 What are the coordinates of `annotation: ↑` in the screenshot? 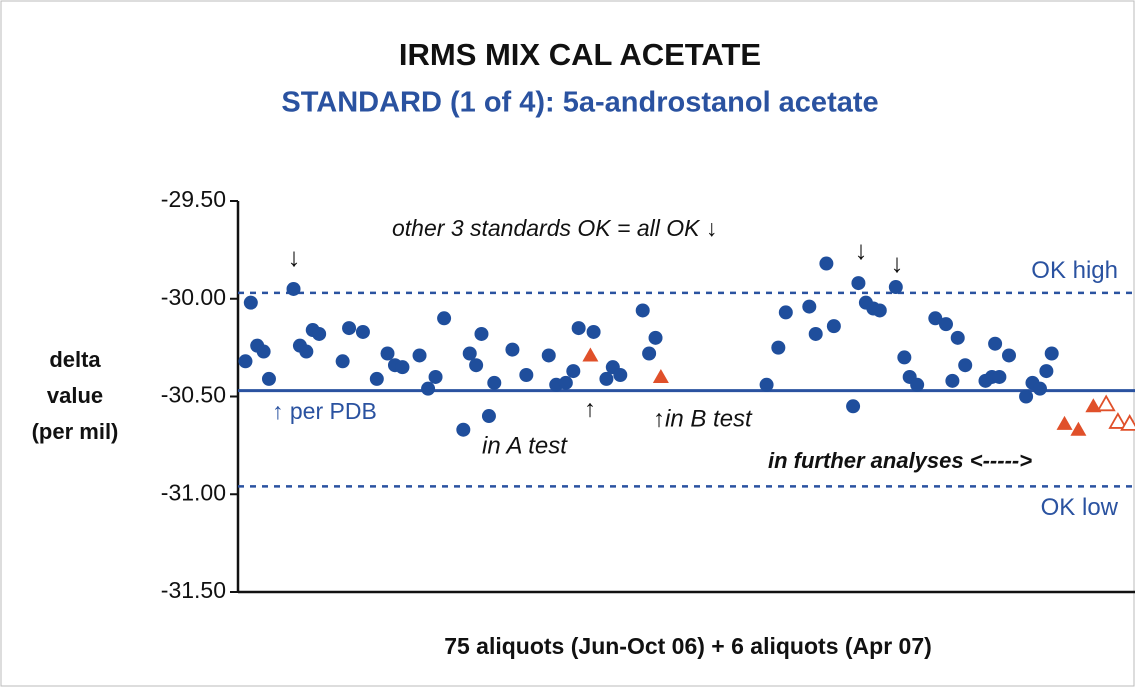 It's located at (590, 408).